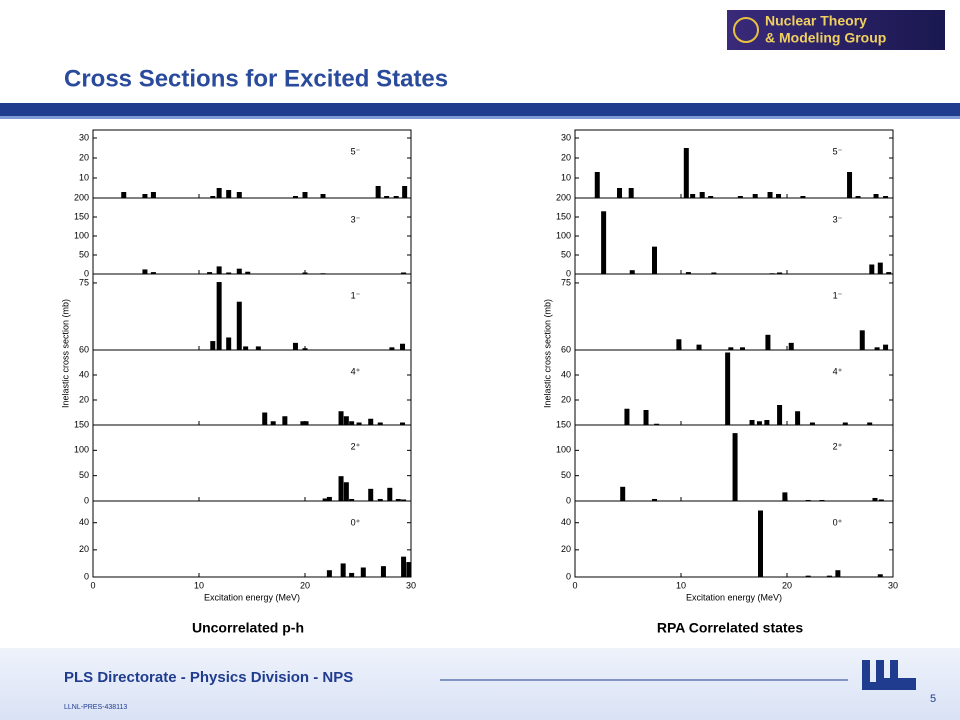  I want to click on slide-title: Cross Sections for Excited States, so click(256, 78).